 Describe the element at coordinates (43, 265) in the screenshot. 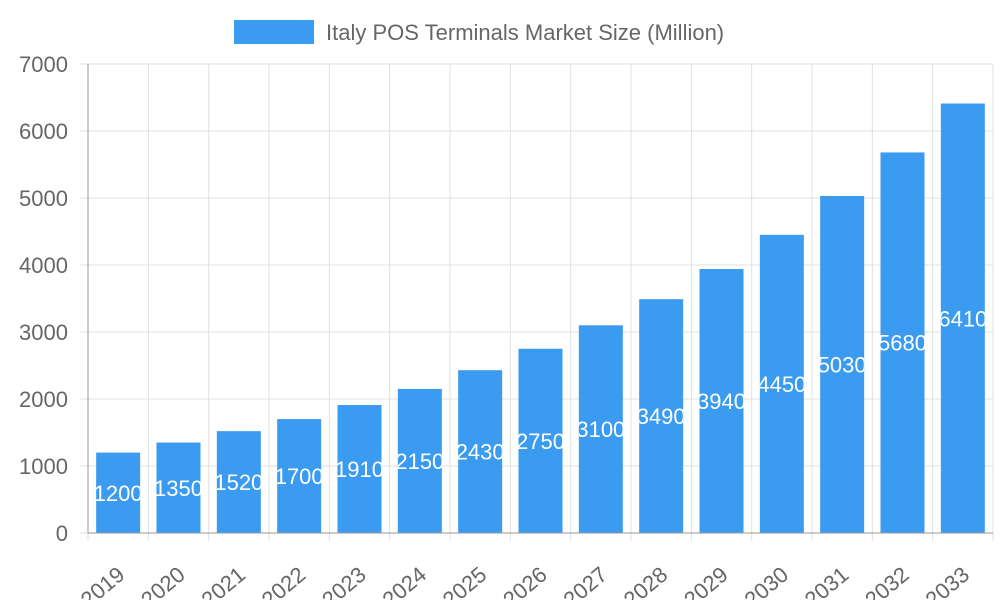

I see `y-tick-label: 4000` at that location.